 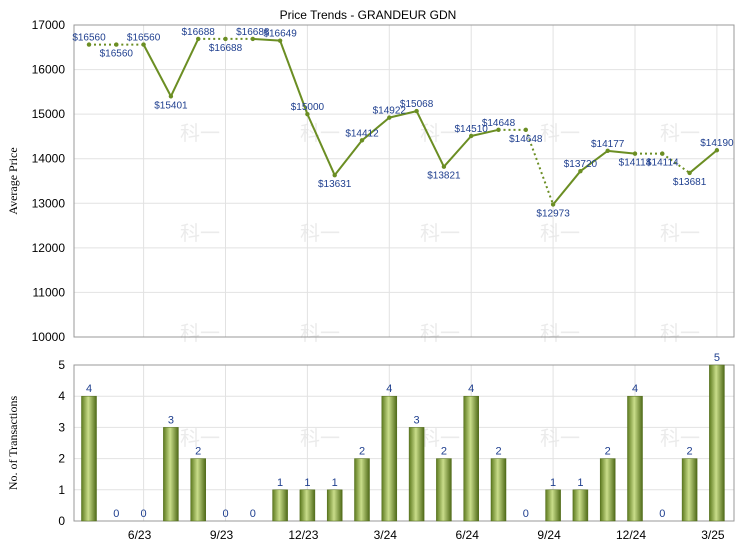 What do you see at coordinates (386, 535) in the screenshot?
I see `x-tick-label: 3/24` at bounding box center [386, 535].